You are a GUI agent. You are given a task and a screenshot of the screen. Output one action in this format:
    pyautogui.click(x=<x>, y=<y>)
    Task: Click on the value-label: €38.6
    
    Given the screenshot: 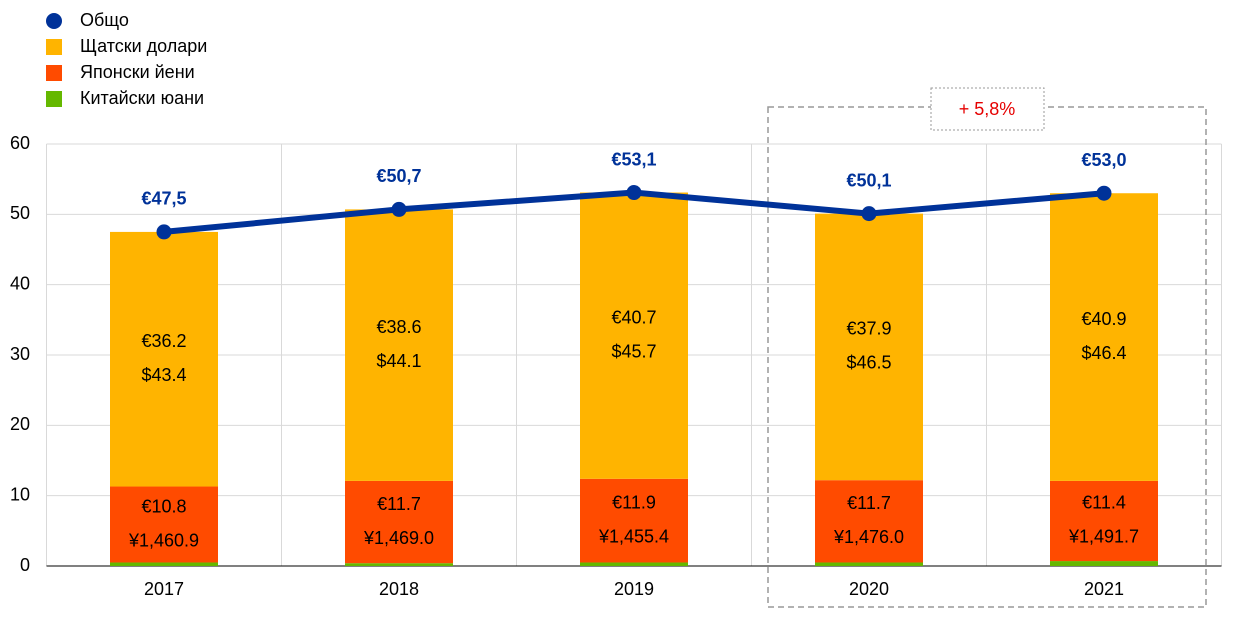 What is the action you would take?
    pyautogui.click(x=398, y=327)
    